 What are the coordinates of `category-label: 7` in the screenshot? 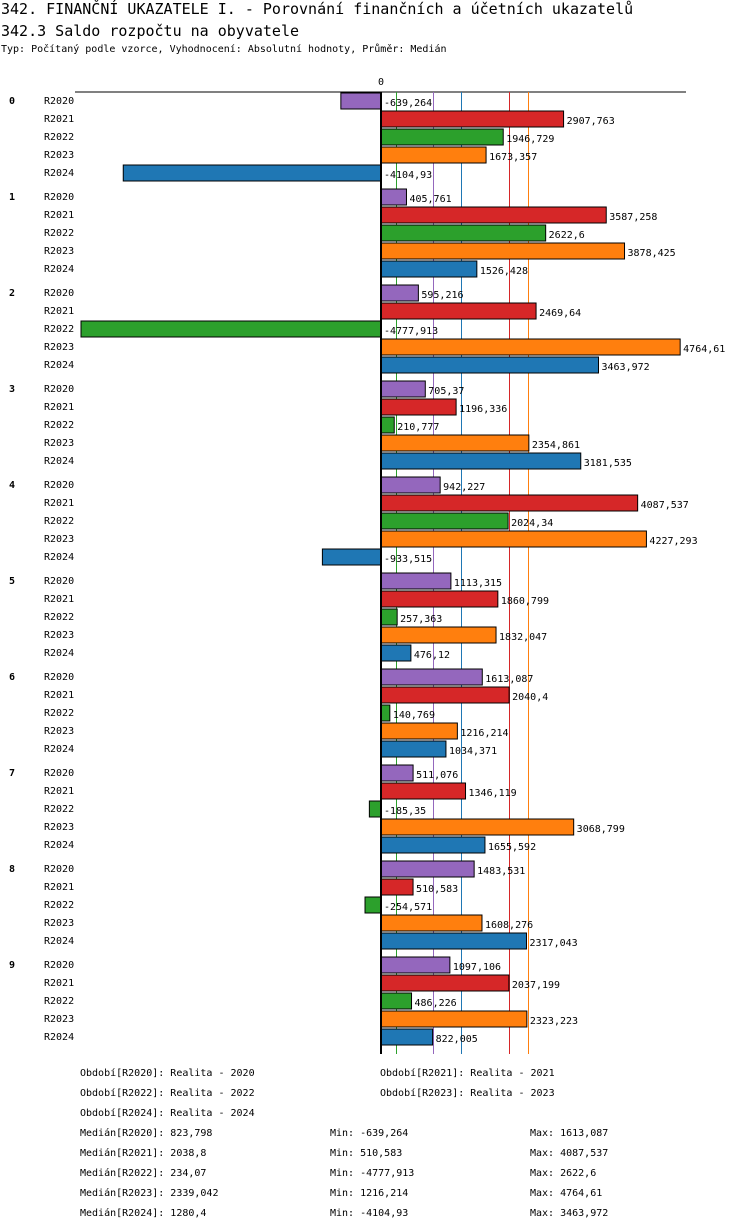 It's located at (12, 773).